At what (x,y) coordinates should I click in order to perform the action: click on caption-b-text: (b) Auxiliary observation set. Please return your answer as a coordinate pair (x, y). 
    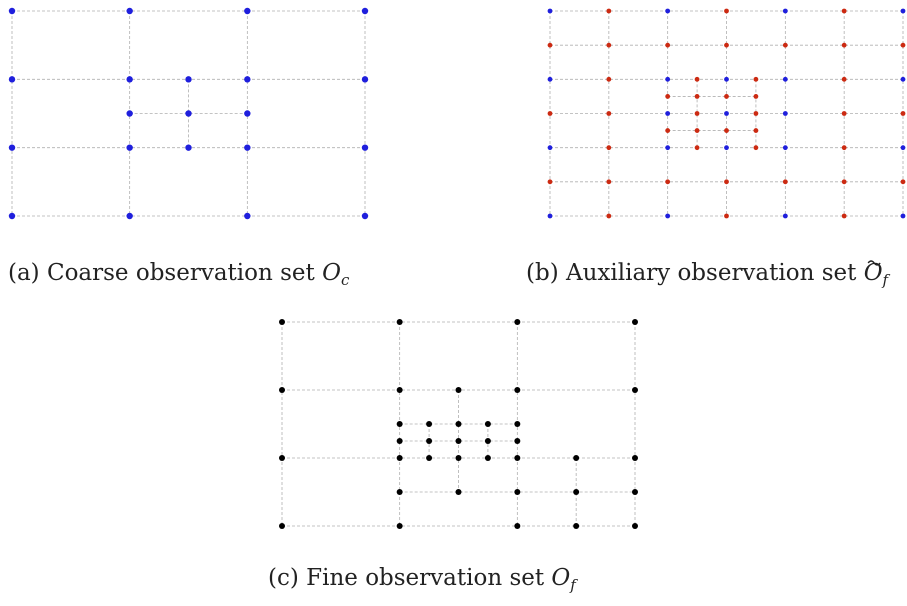
    Looking at the image, I should click on (695, 273).